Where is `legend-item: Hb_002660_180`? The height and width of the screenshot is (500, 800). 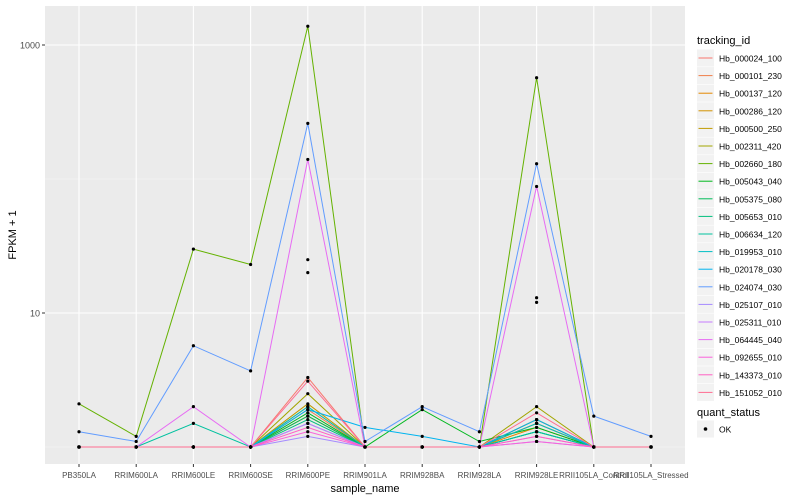
legend-item: Hb_002660_180 is located at coordinates (739, 164).